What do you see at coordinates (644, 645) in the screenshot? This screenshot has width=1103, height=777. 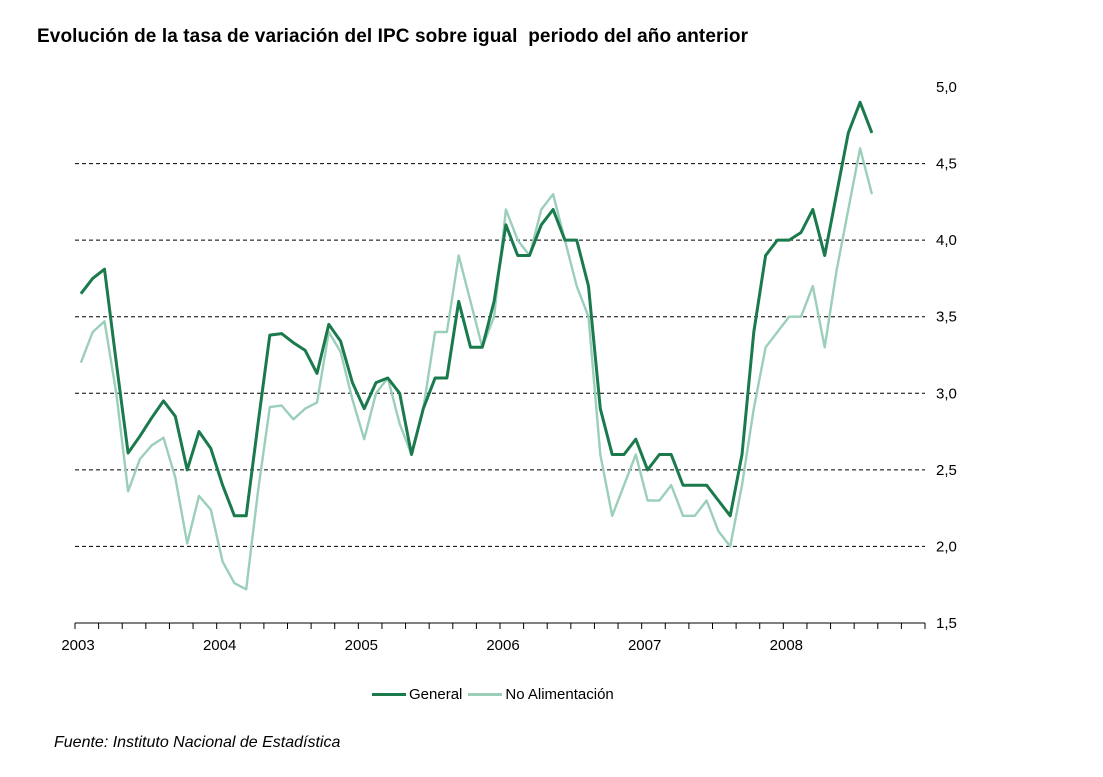 I see `x-tick-label: 2007` at bounding box center [644, 645].